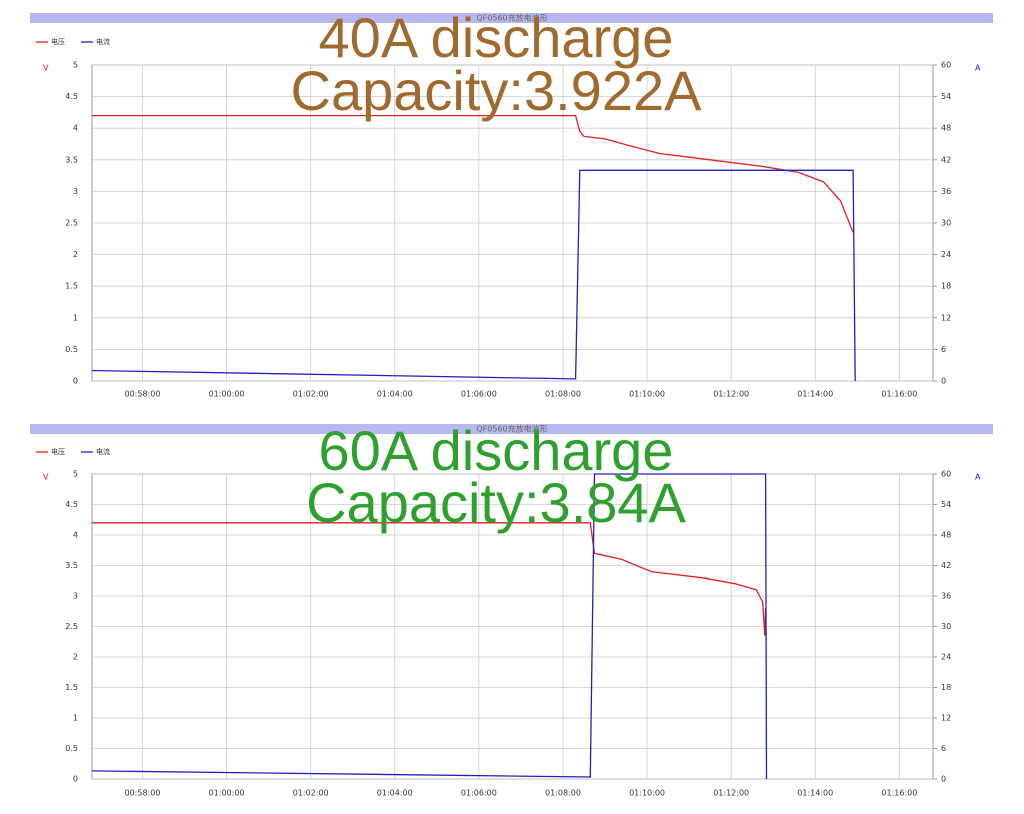 The height and width of the screenshot is (814, 1024). I want to click on annotation: Capacity:3.922A, so click(497, 90).